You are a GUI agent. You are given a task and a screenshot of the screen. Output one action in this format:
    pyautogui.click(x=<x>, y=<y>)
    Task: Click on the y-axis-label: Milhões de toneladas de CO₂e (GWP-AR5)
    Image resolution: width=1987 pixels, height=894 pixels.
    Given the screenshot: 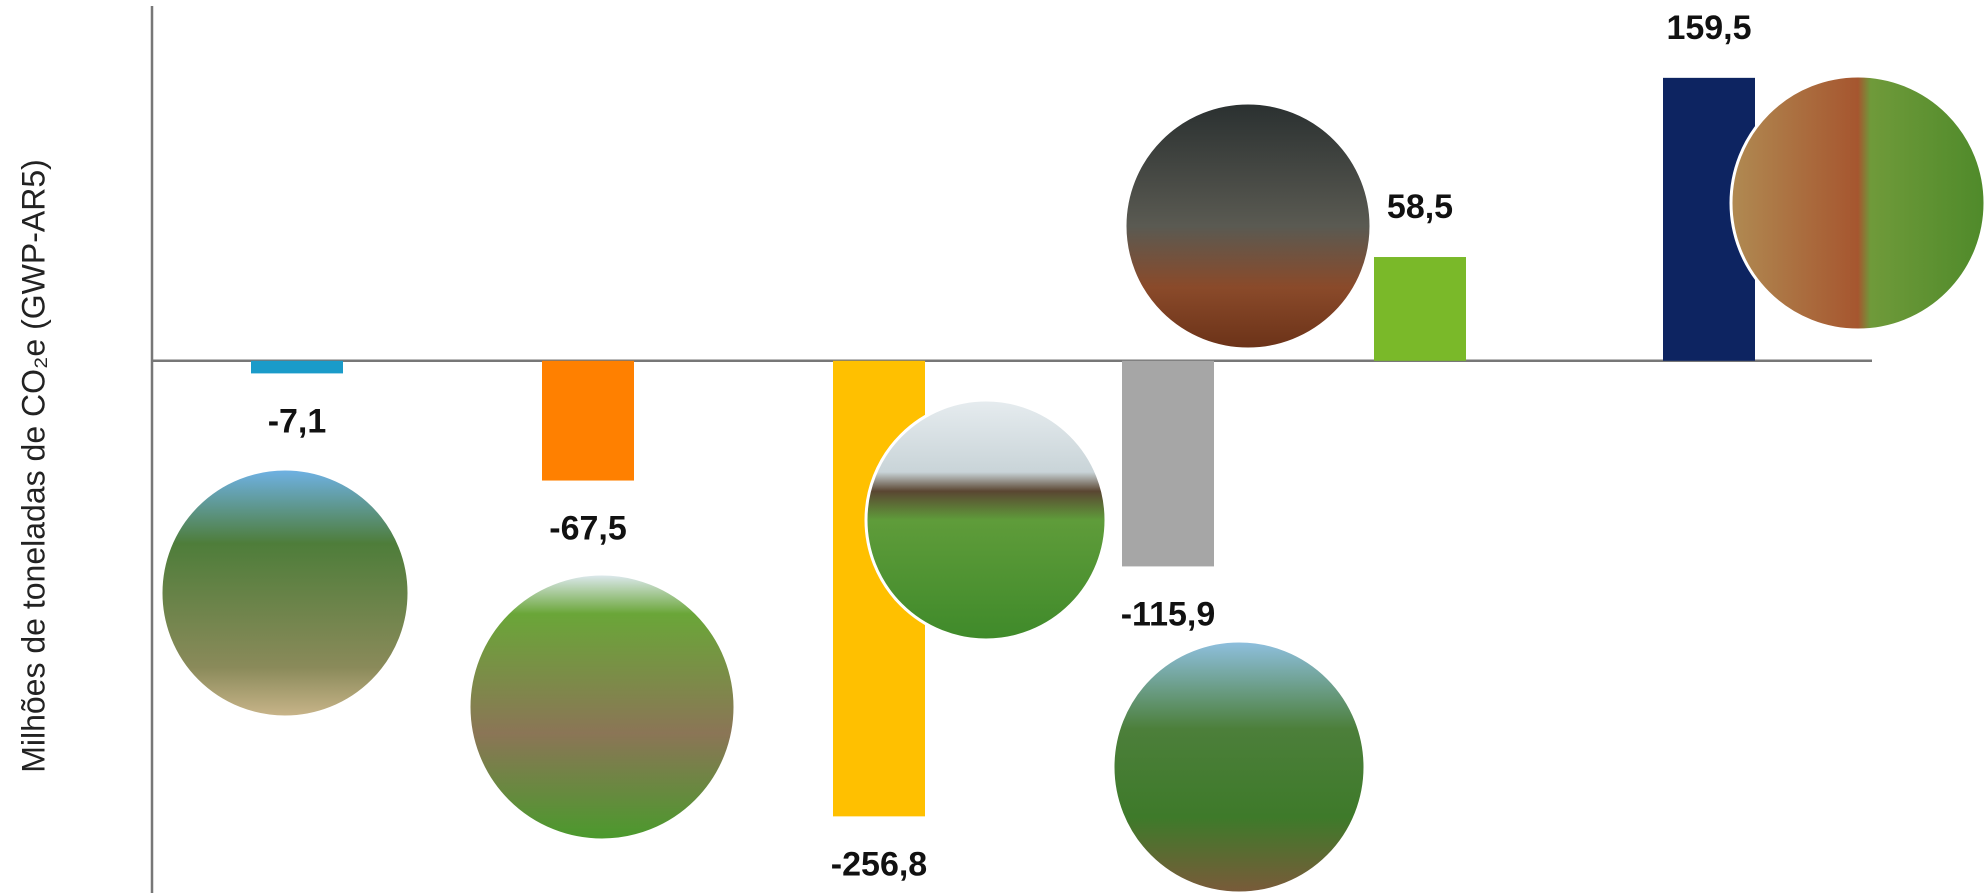 What is the action you would take?
    pyautogui.click(x=33, y=466)
    